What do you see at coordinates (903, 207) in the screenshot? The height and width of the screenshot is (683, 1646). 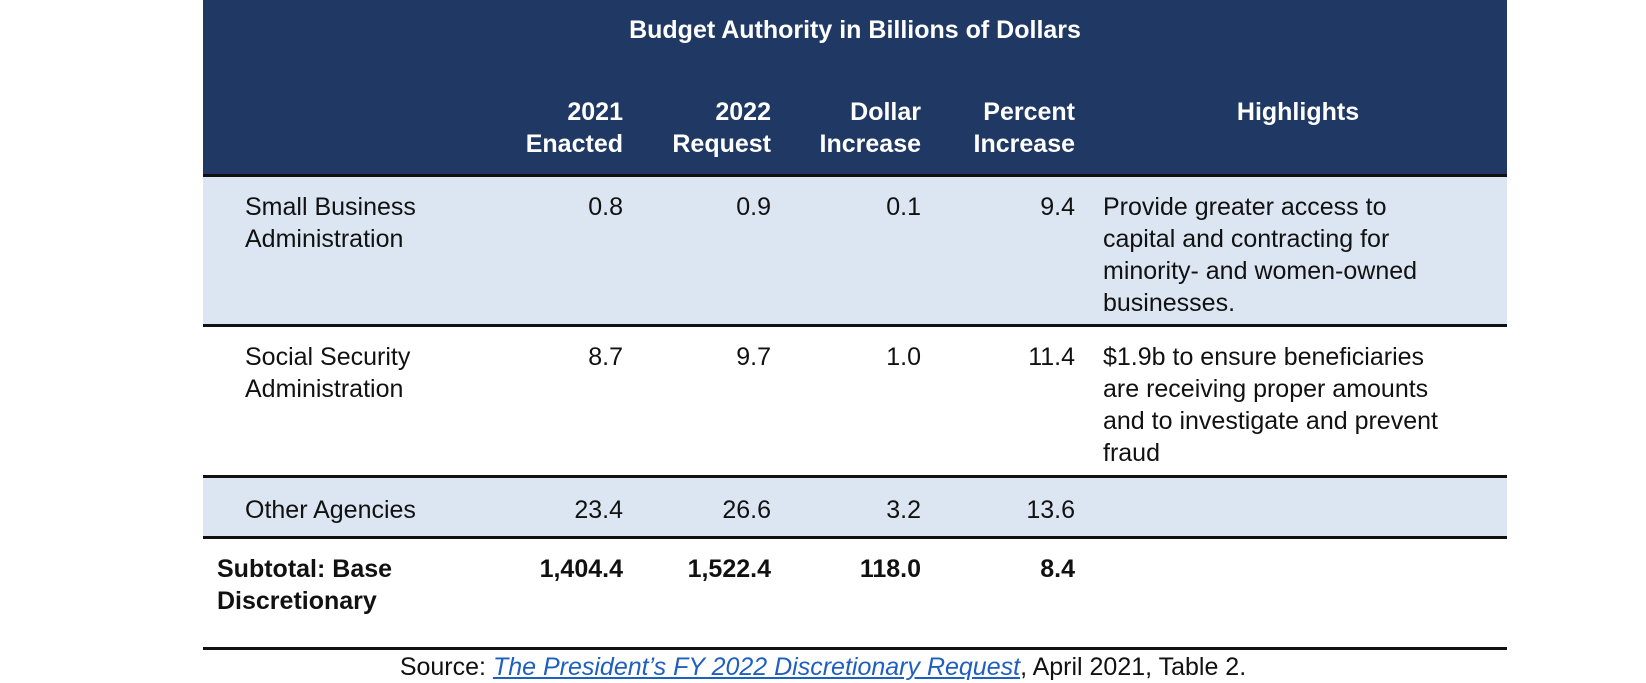 I see `cell-dollar-increase: 0.1` at bounding box center [903, 207].